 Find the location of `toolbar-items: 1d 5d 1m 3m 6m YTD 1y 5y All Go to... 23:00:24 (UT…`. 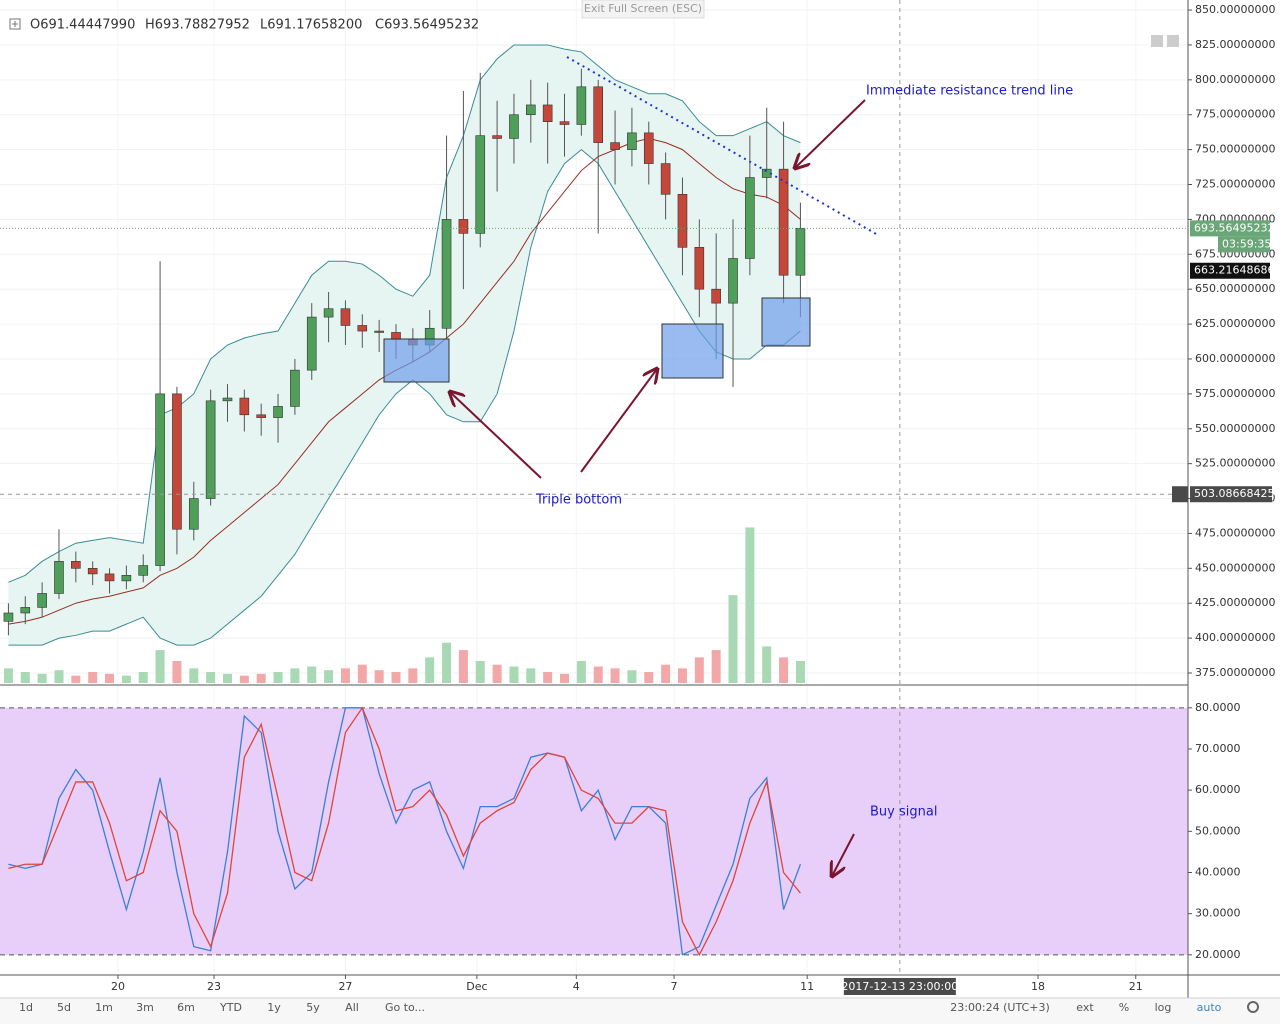

toolbar-items: 1d 5d 1m 3m 6m YTD 1y 5y All Go to... 23:00:24 (UT… is located at coordinates (620, 1007).